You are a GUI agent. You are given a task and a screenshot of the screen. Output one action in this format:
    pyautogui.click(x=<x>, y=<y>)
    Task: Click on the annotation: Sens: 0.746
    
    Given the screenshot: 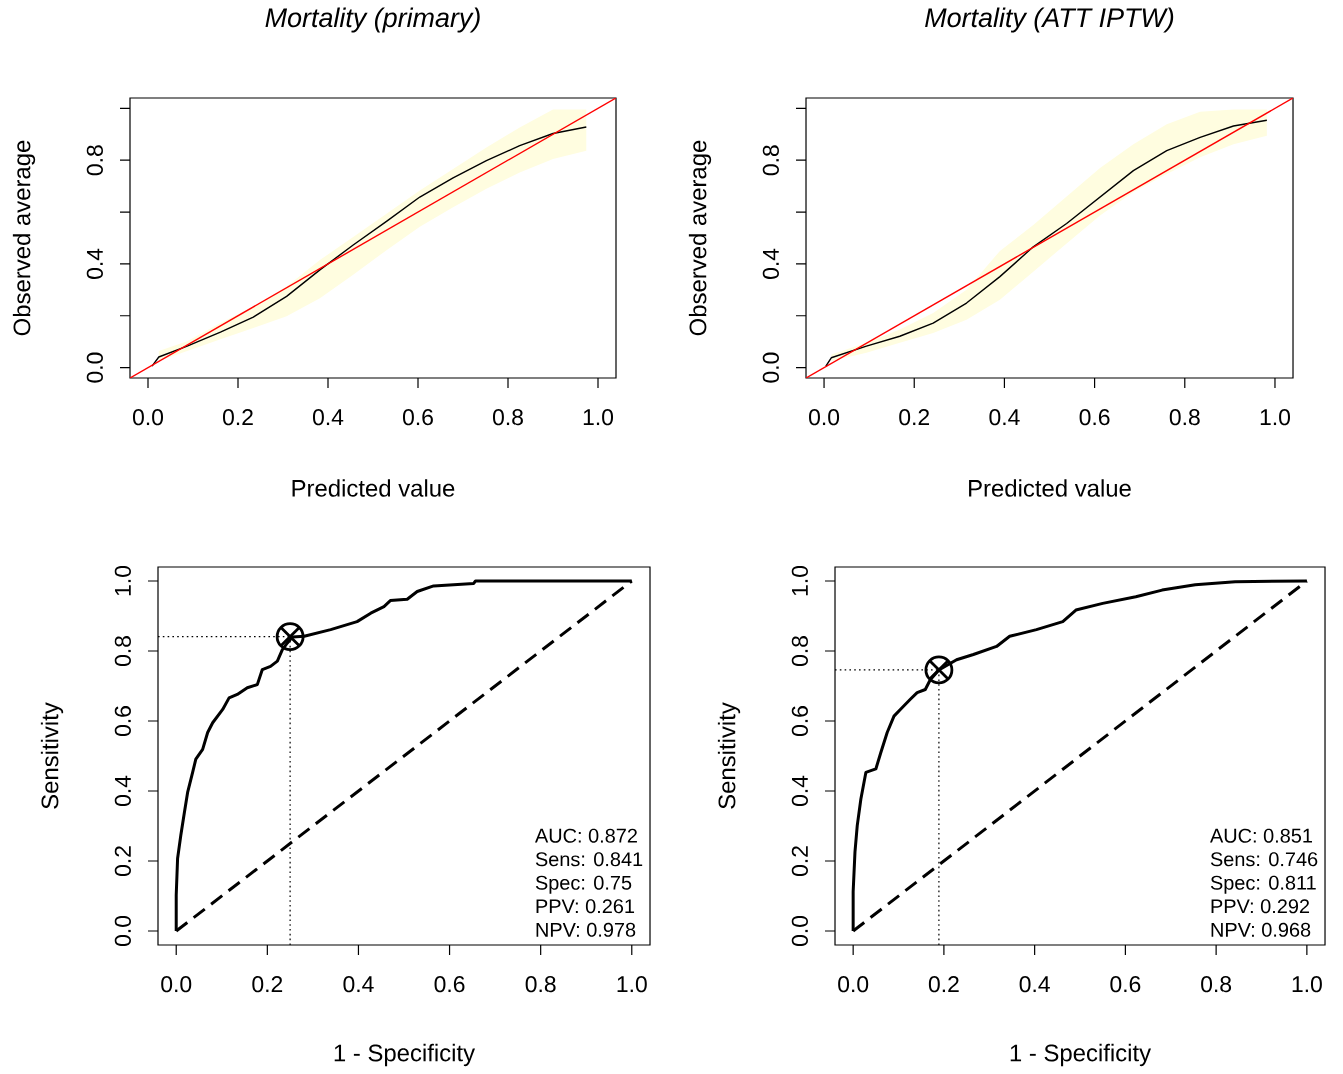 What is the action you would take?
    pyautogui.click(x=1264, y=859)
    